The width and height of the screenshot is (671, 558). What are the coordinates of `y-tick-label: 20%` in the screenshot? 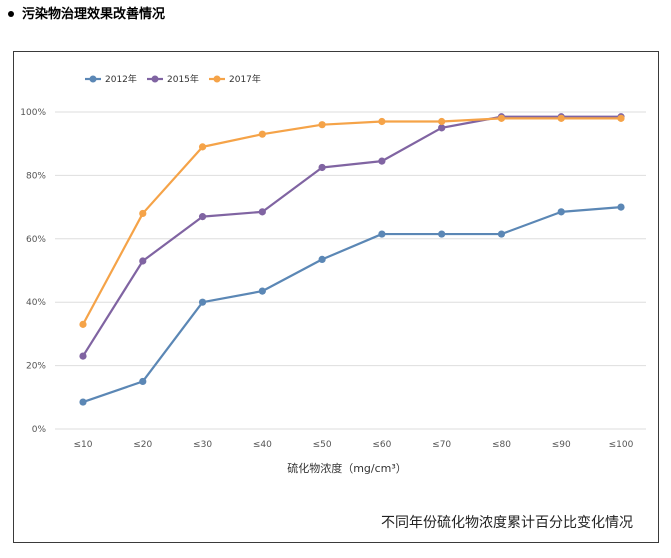 It's located at (36, 367).